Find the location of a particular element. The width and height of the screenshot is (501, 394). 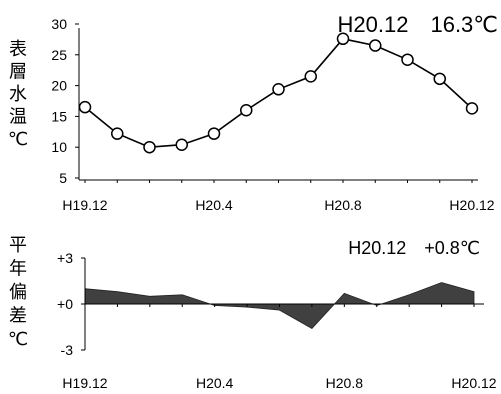

top-y-tick-label: 15 is located at coordinates (59, 116).